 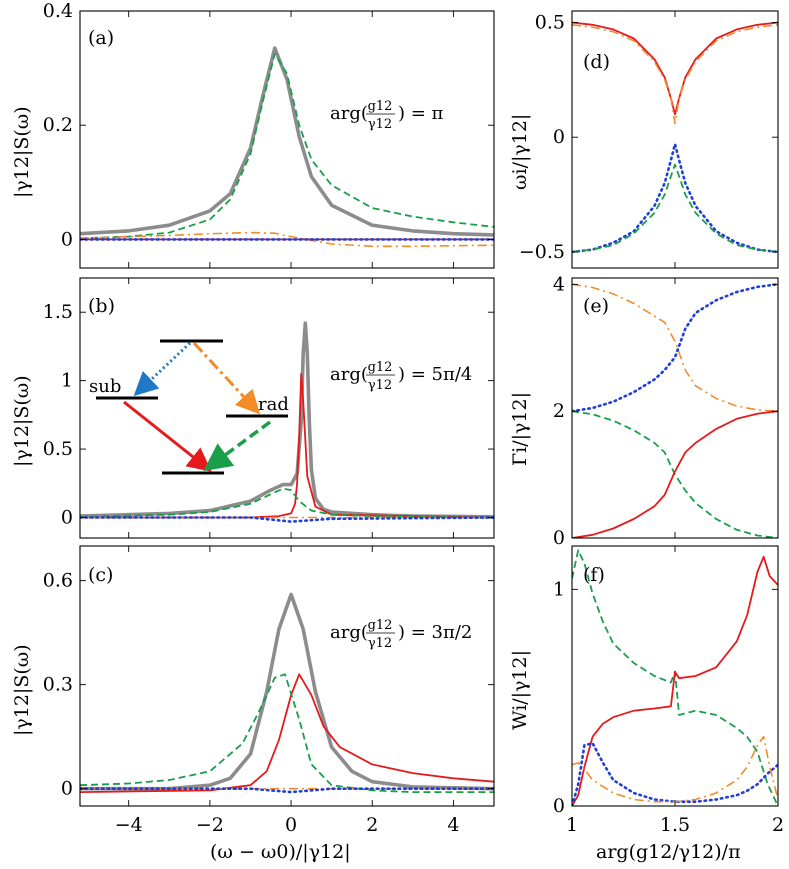 I want to click on panel-tag-a: (a), so click(x=101, y=38).